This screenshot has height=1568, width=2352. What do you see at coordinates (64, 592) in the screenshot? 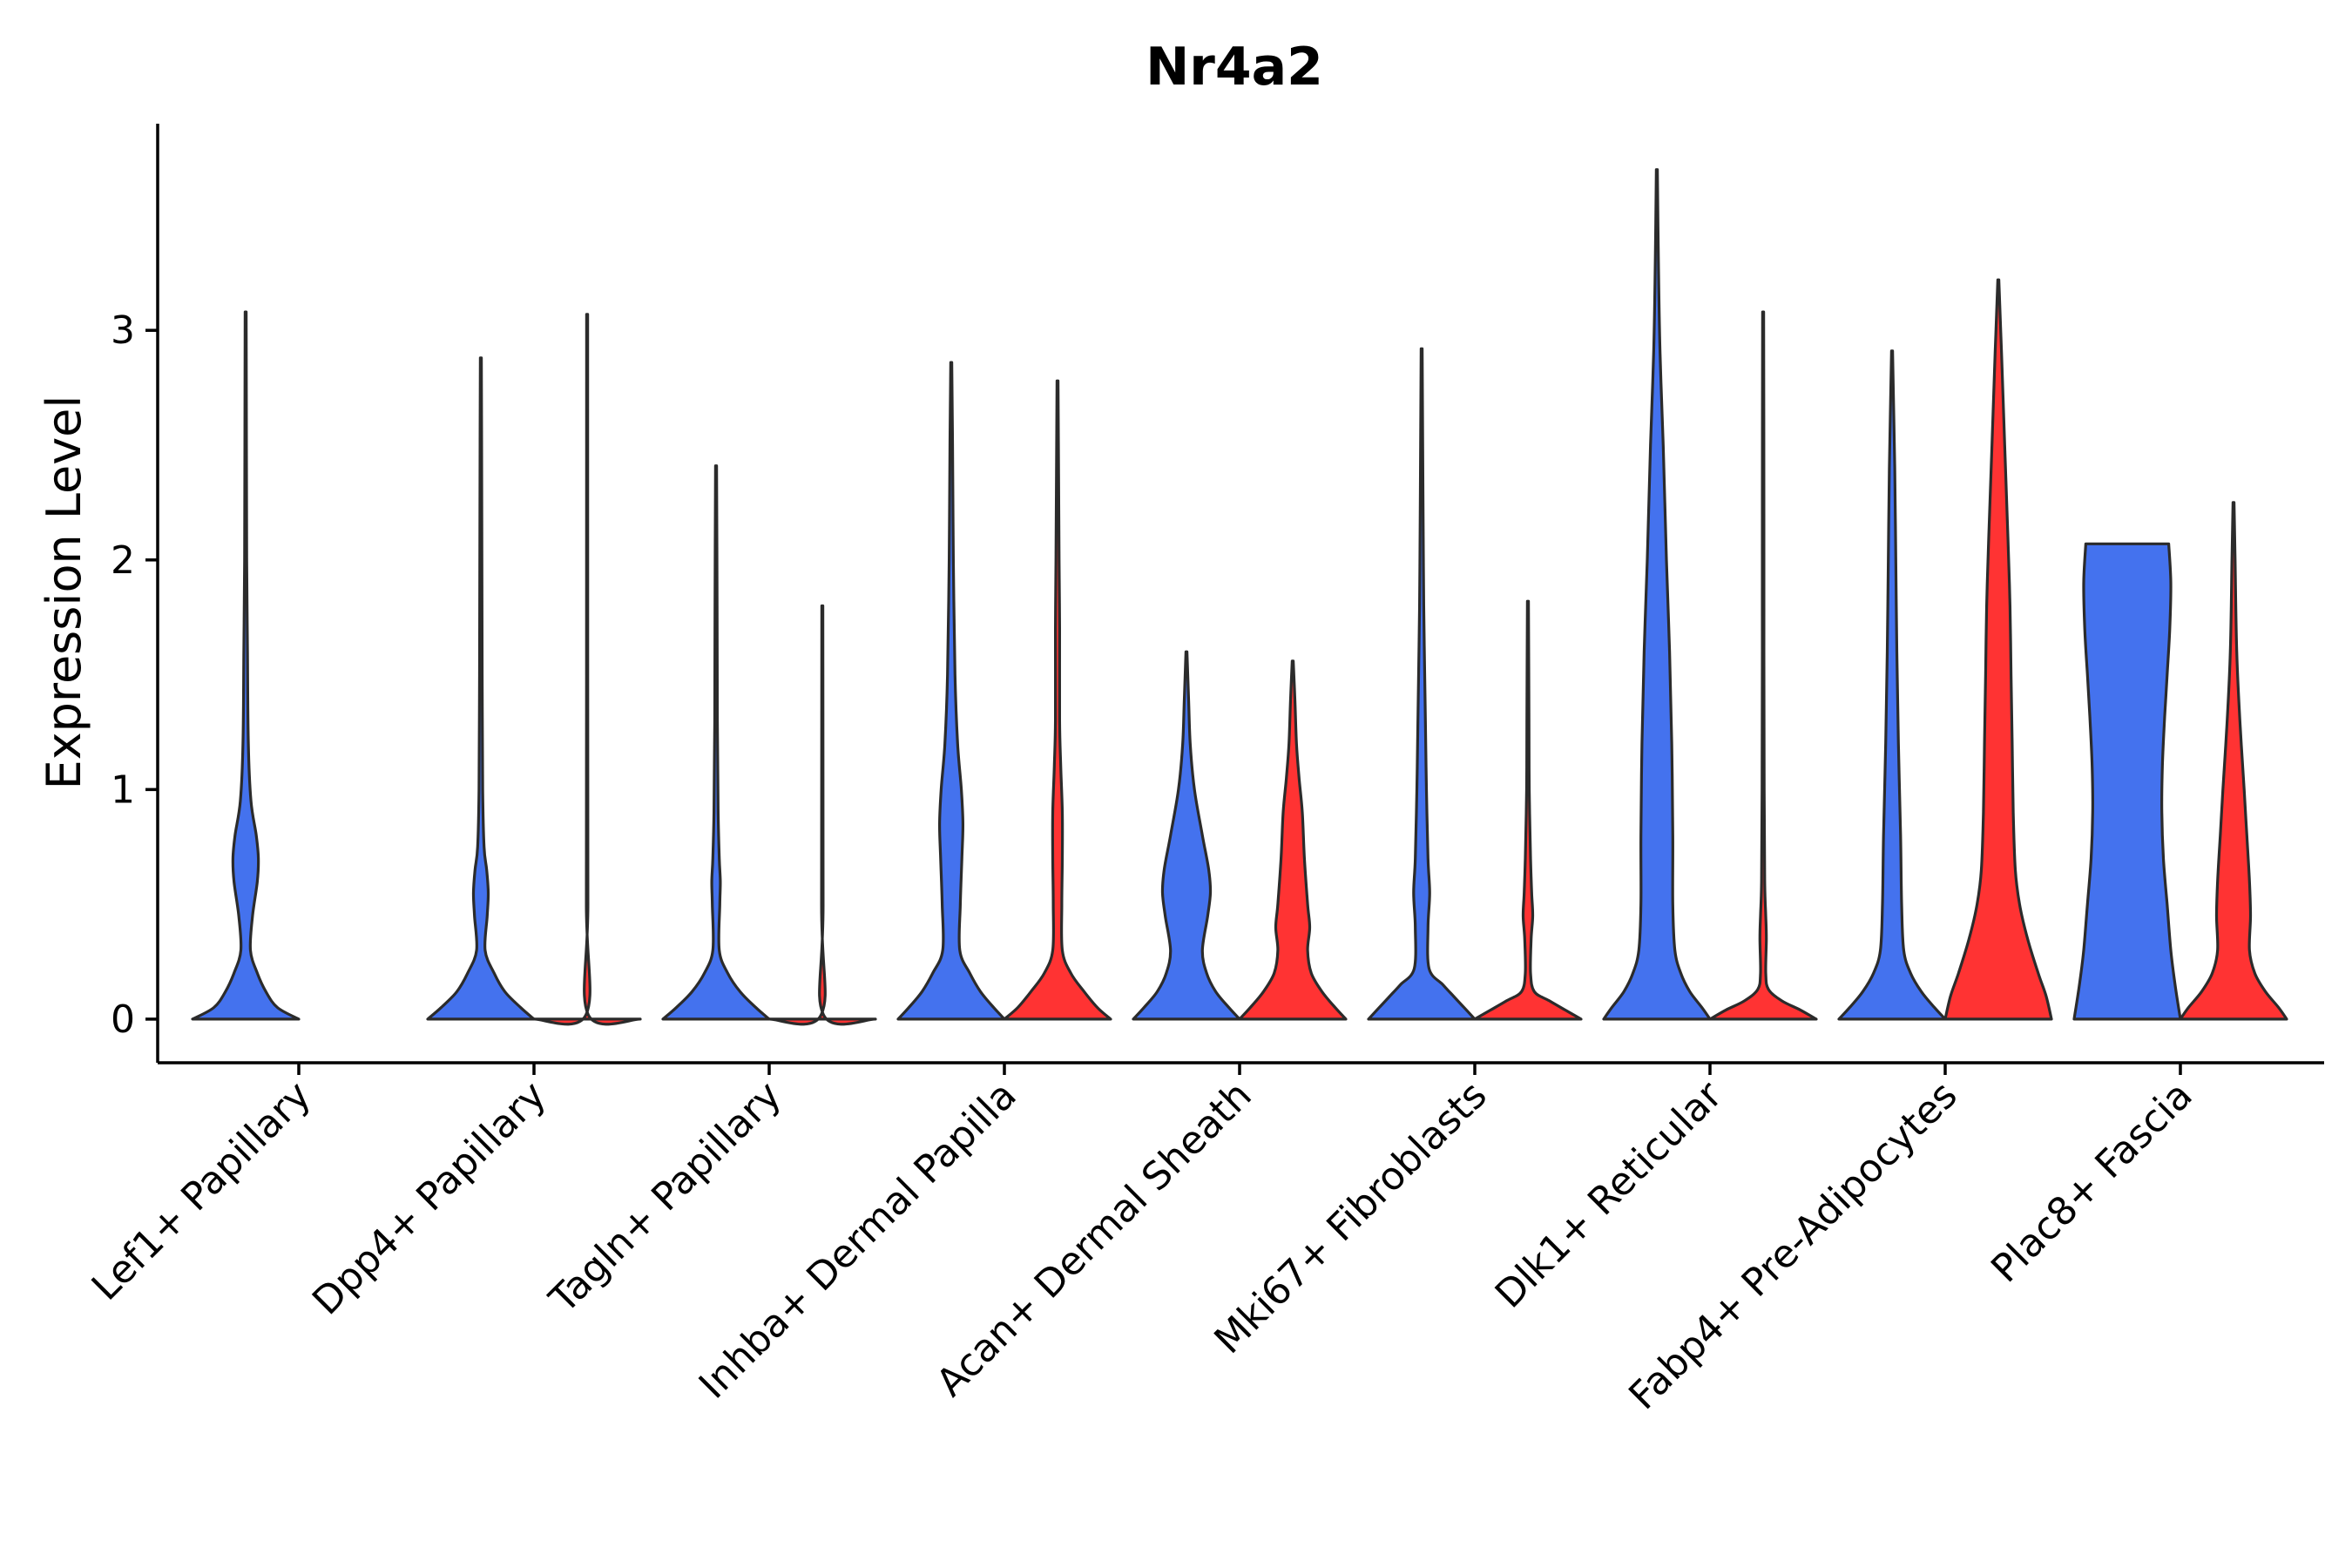
I see `y-axis-title: Expression Level` at bounding box center [64, 592].